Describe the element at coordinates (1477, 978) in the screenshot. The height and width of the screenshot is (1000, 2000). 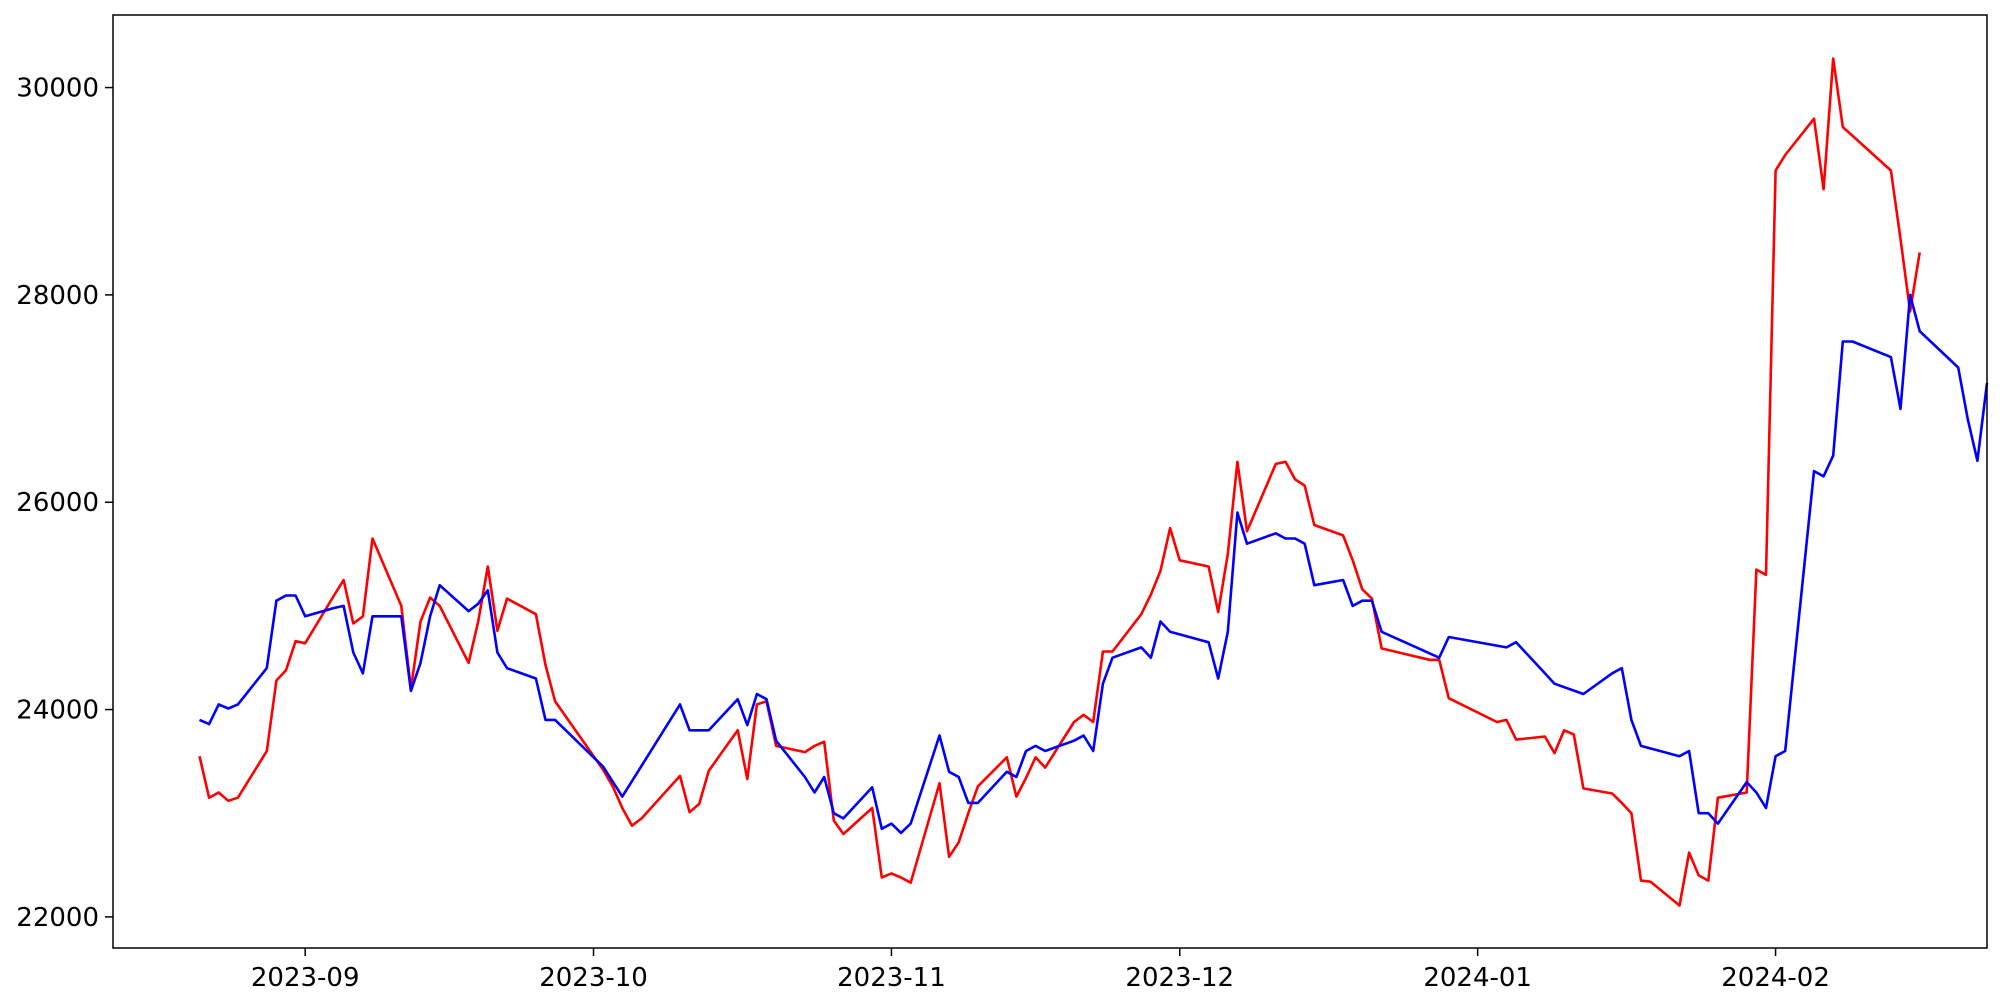
I see `x-tick-label: 2024-01` at that location.